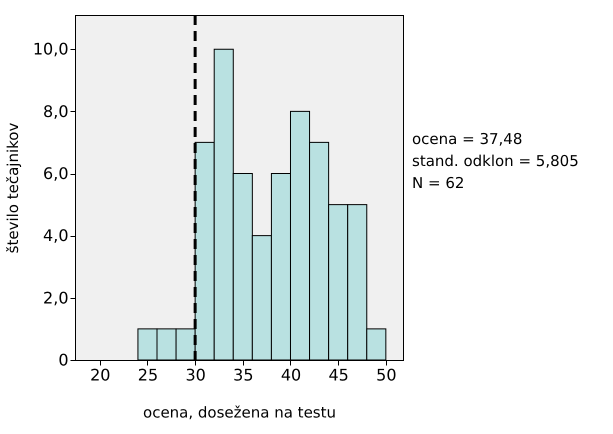 This screenshot has width=613, height=434. Describe the element at coordinates (148, 375) in the screenshot. I see `x-tick-label: 25` at that location.